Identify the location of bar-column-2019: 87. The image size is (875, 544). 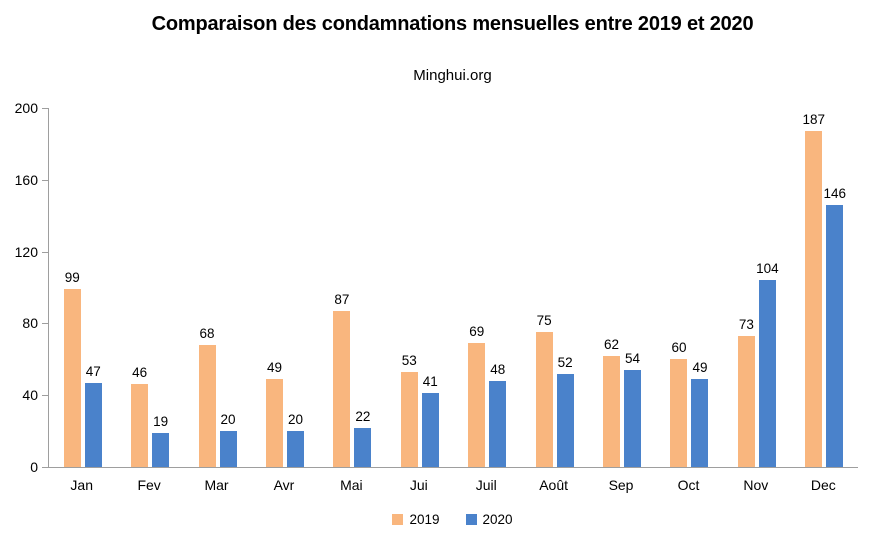
(342, 287).